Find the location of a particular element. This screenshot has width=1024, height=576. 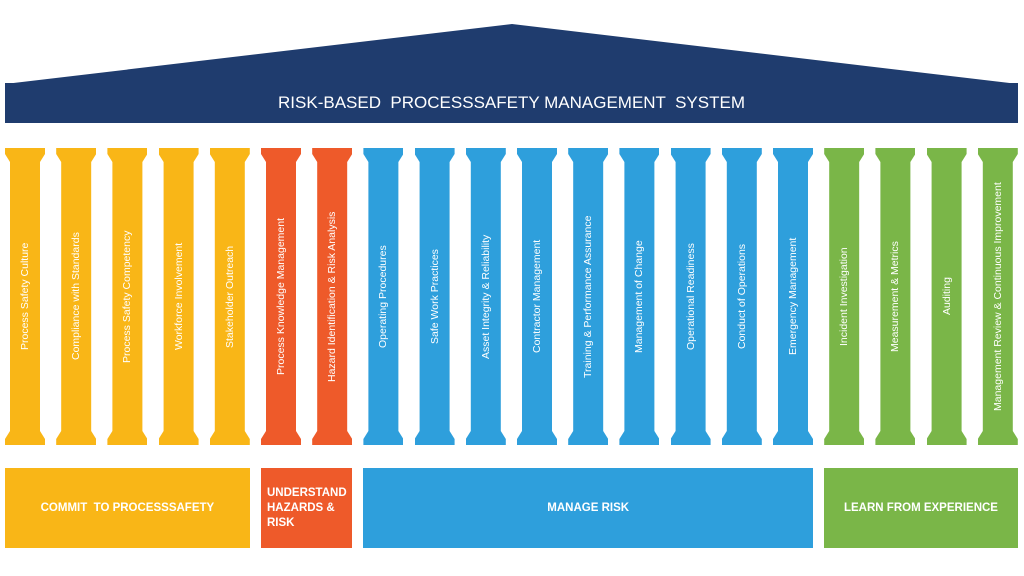

pillar: Workforce Involvement is located at coordinates (178, 296).